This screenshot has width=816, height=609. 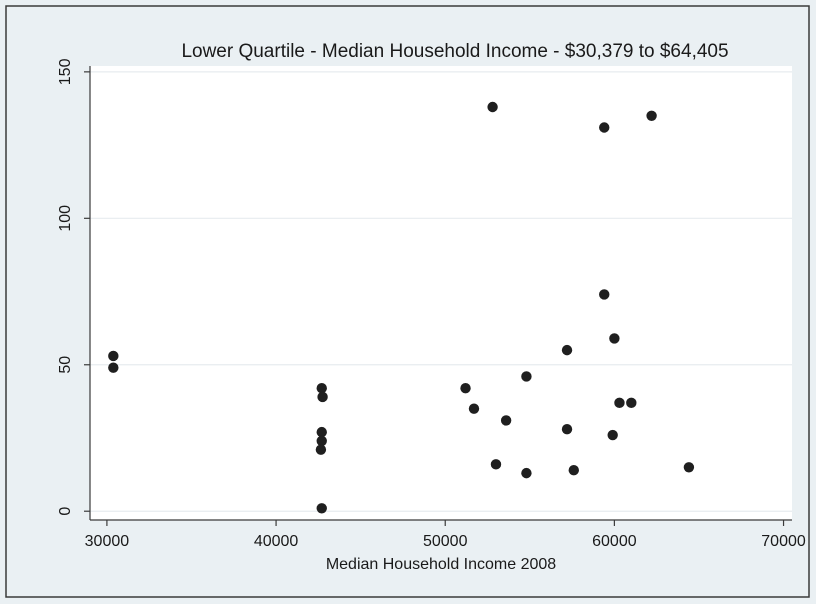 I want to click on y-tick-label: 150, so click(x=65, y=71).